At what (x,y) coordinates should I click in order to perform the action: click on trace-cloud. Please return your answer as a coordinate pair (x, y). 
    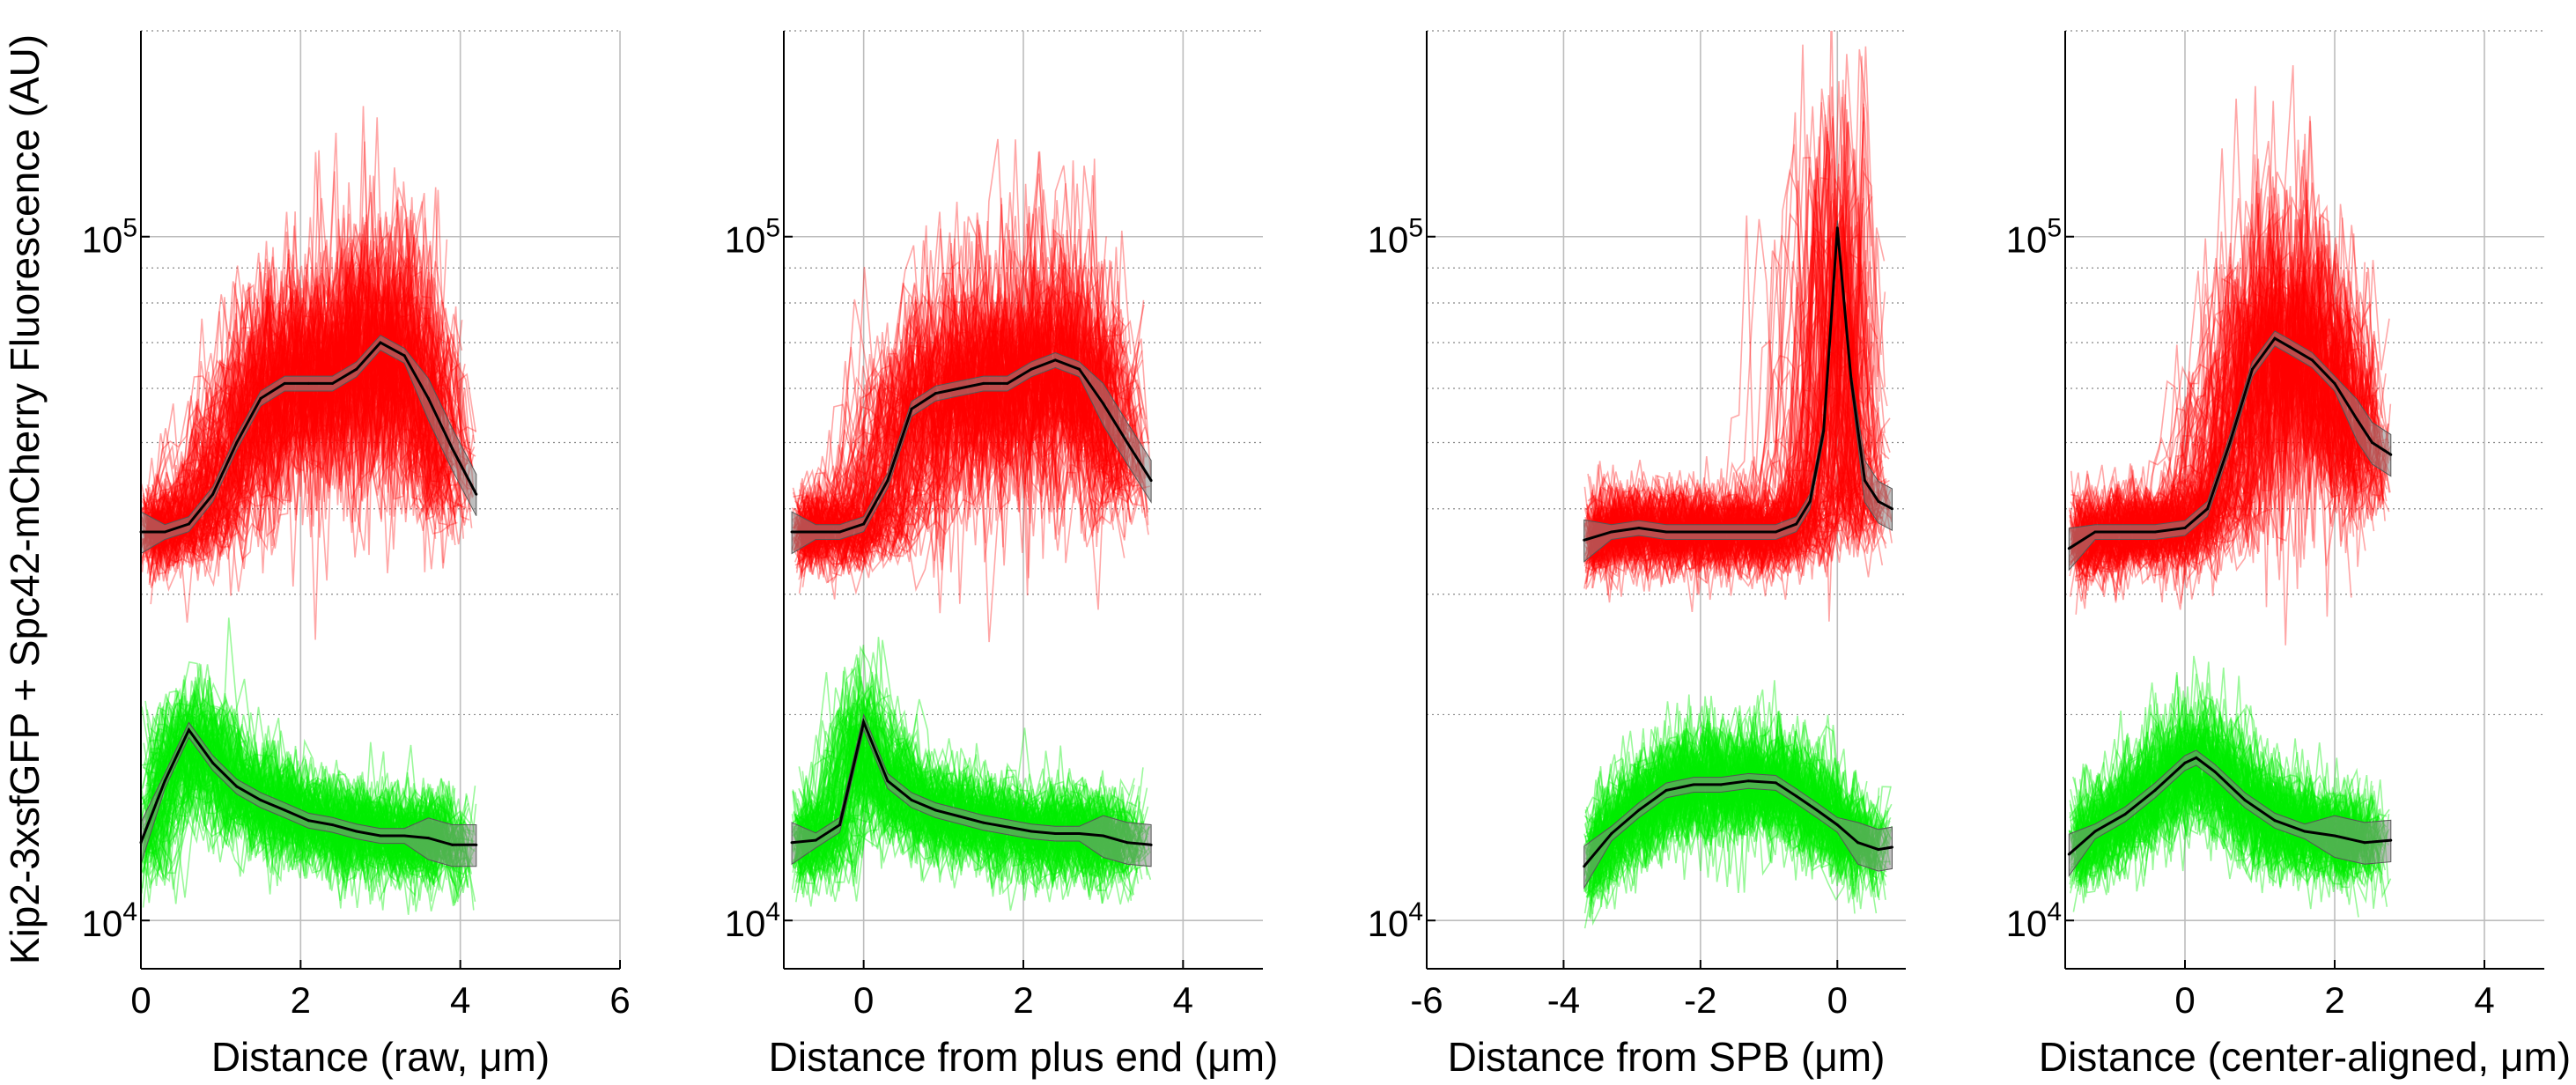
    Looking at the image, I should click on (309, 510).